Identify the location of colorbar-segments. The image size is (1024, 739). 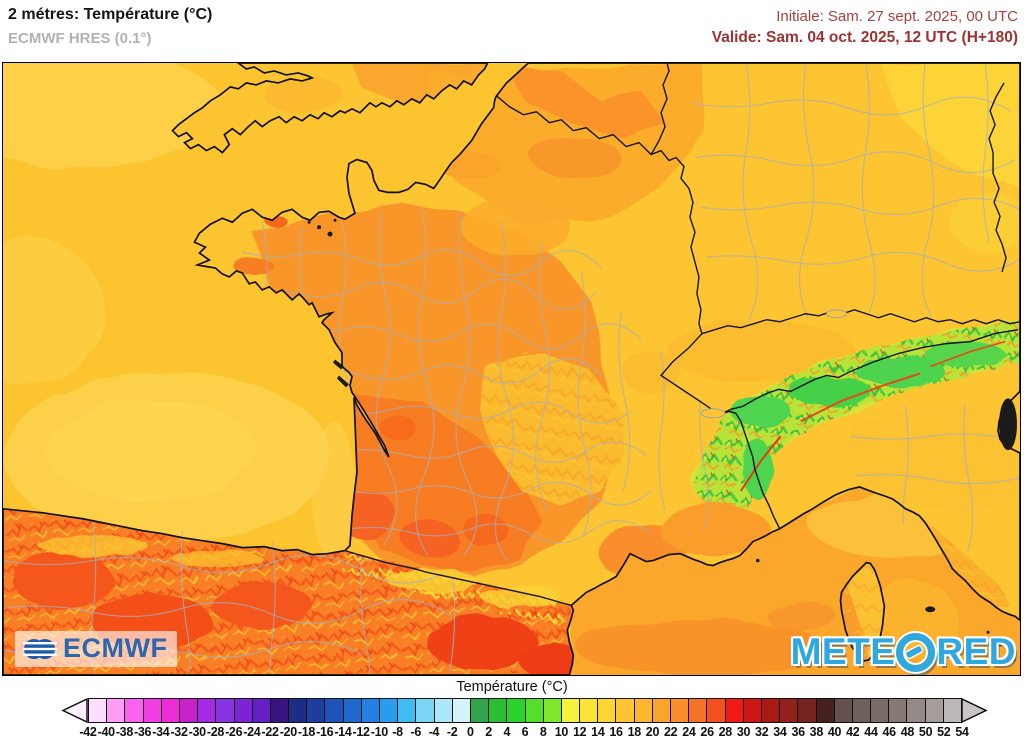
(525, 710).